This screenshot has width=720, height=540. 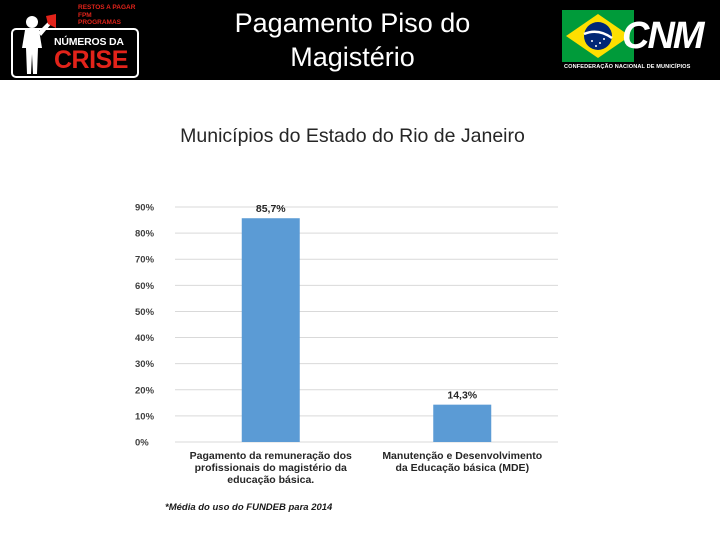 What do you see at coordinates (145, 338) in the screenshot?
I see `y-tick-label: 40%` at bounding box center [145, 338].